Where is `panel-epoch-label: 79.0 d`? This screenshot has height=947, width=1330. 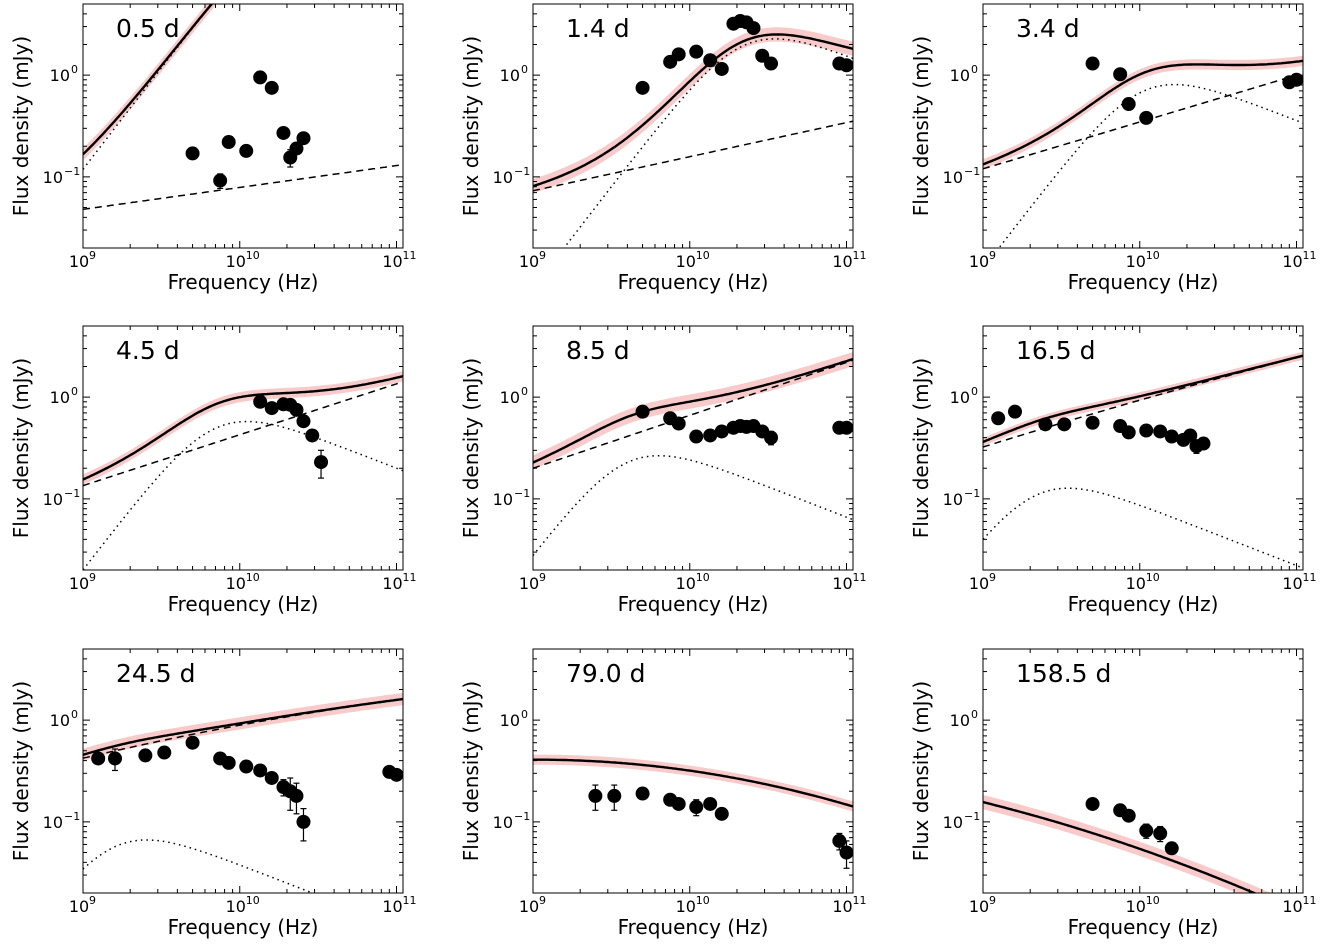
panel-epoch-label: 79.0 d is located at coordinates (605, 673).